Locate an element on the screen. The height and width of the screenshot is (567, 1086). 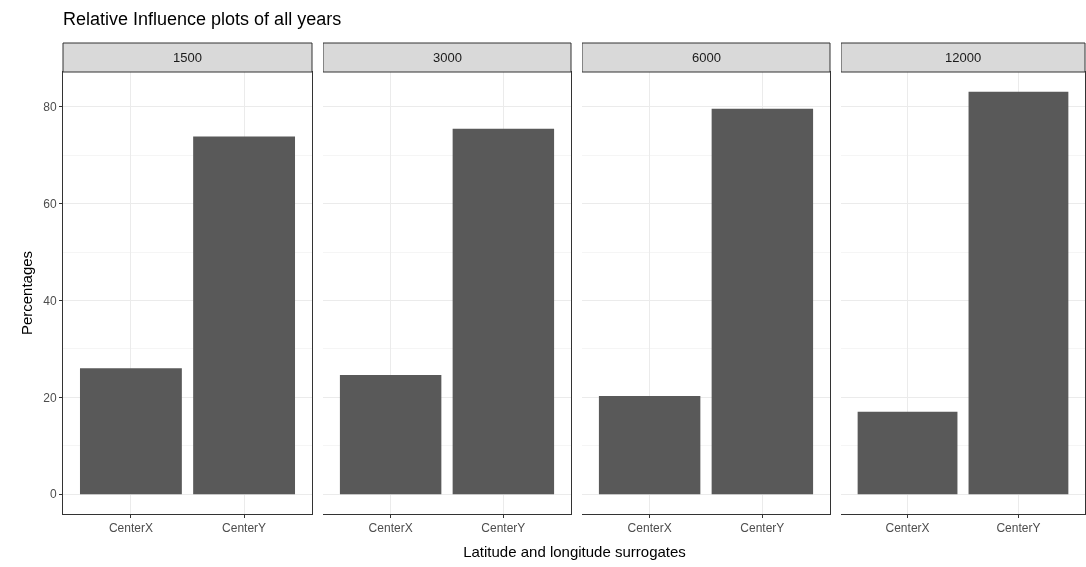
y-tick-label: 80 is located at coordinates (50, 107).